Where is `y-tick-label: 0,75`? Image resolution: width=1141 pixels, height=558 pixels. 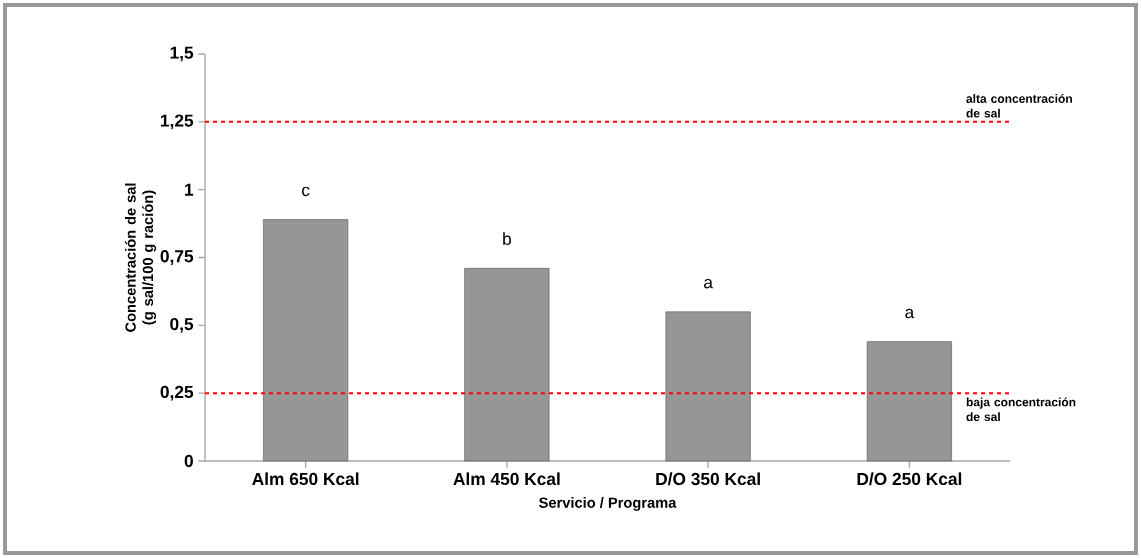 y-tick-label: 0,75 is located at coordinates (177, 257).